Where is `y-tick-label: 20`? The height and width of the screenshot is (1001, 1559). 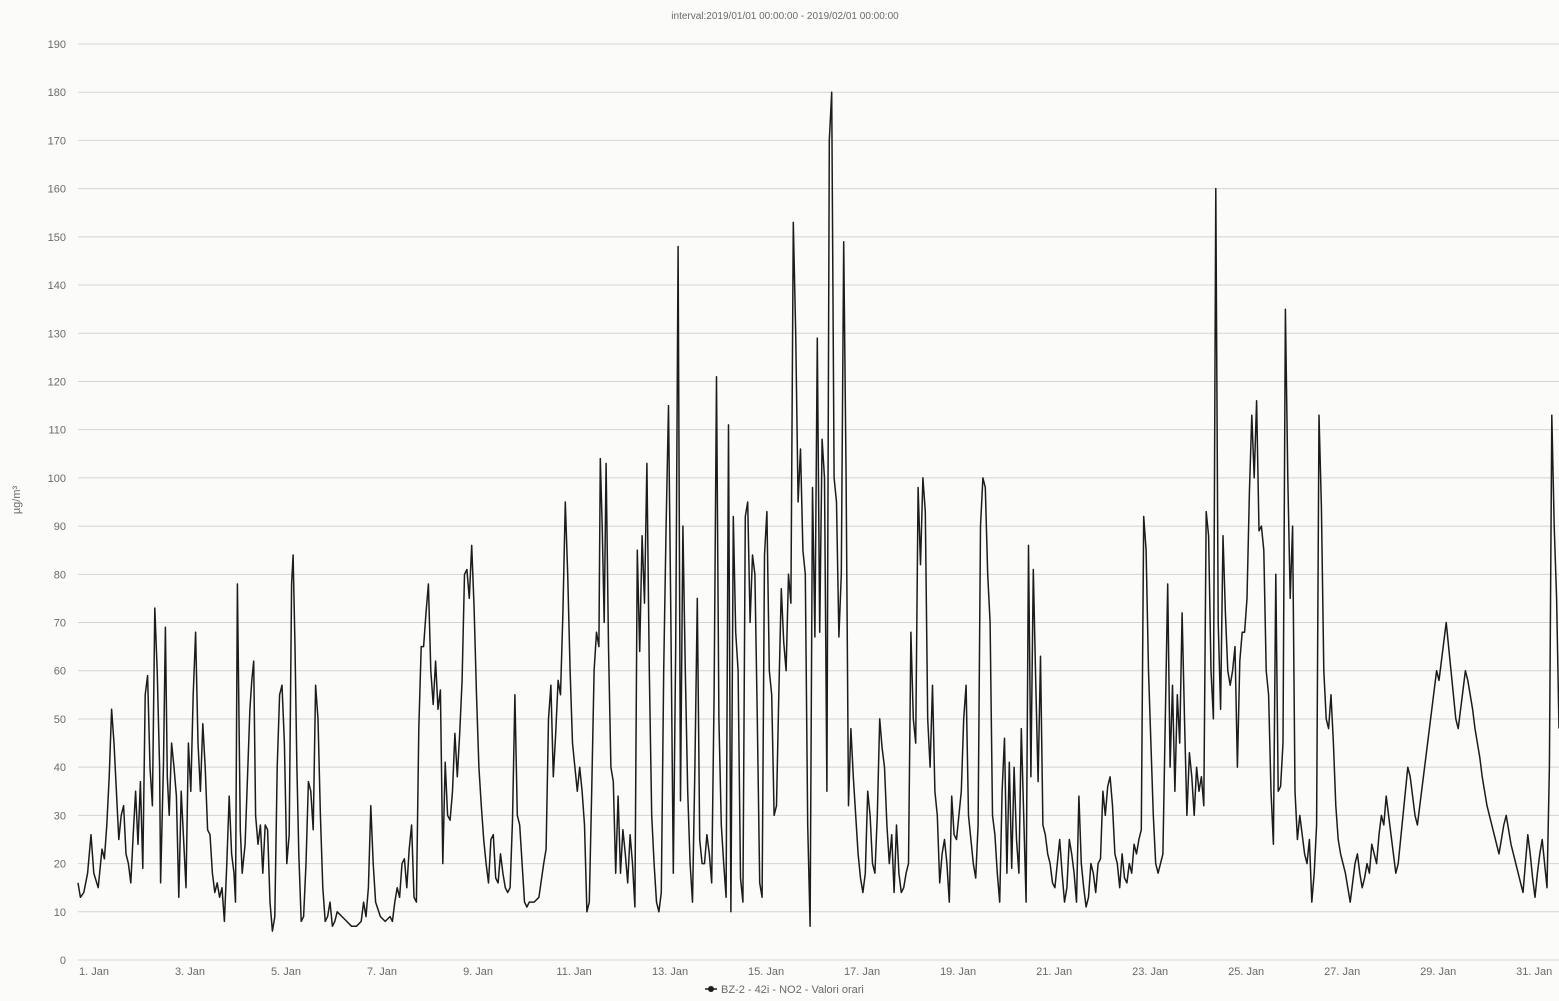
y-tick-label: 20 is located at coordinates (60, 865).